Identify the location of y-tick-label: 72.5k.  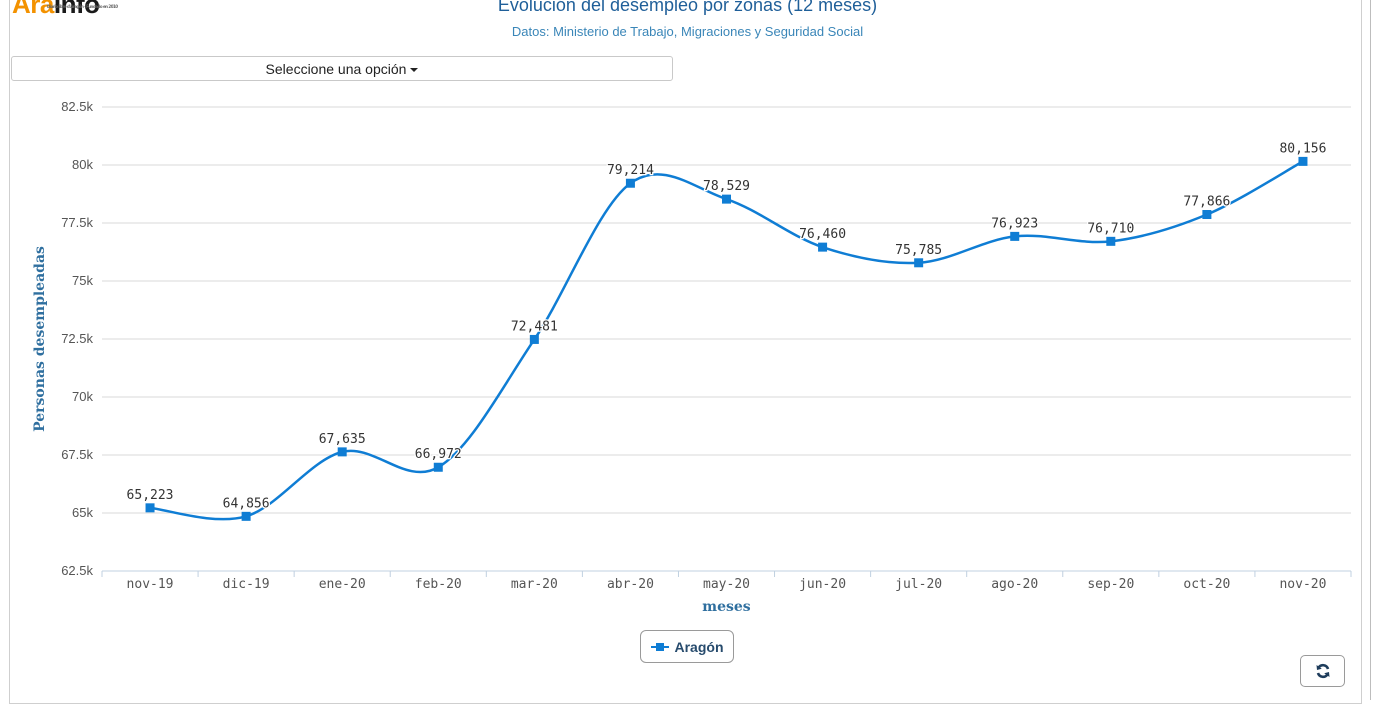
(77, 338).